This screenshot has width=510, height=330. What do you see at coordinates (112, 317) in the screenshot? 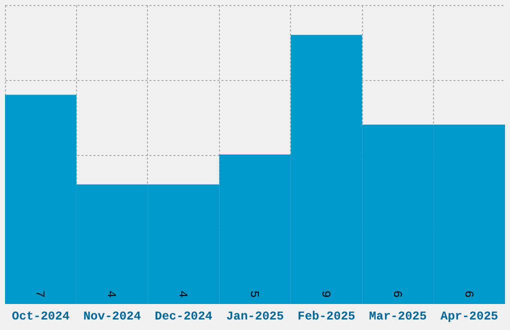
I see `x-tick-label: Nov-2024` at bounding box center [112, 317].